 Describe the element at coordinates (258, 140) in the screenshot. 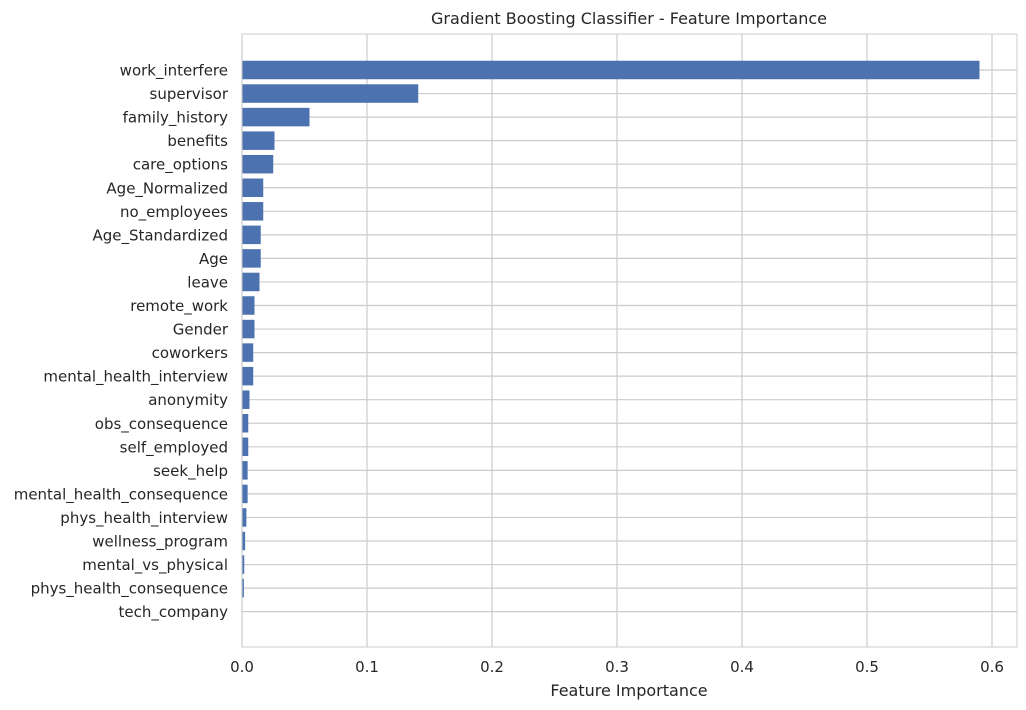

I see `bar-benefits` at that location.